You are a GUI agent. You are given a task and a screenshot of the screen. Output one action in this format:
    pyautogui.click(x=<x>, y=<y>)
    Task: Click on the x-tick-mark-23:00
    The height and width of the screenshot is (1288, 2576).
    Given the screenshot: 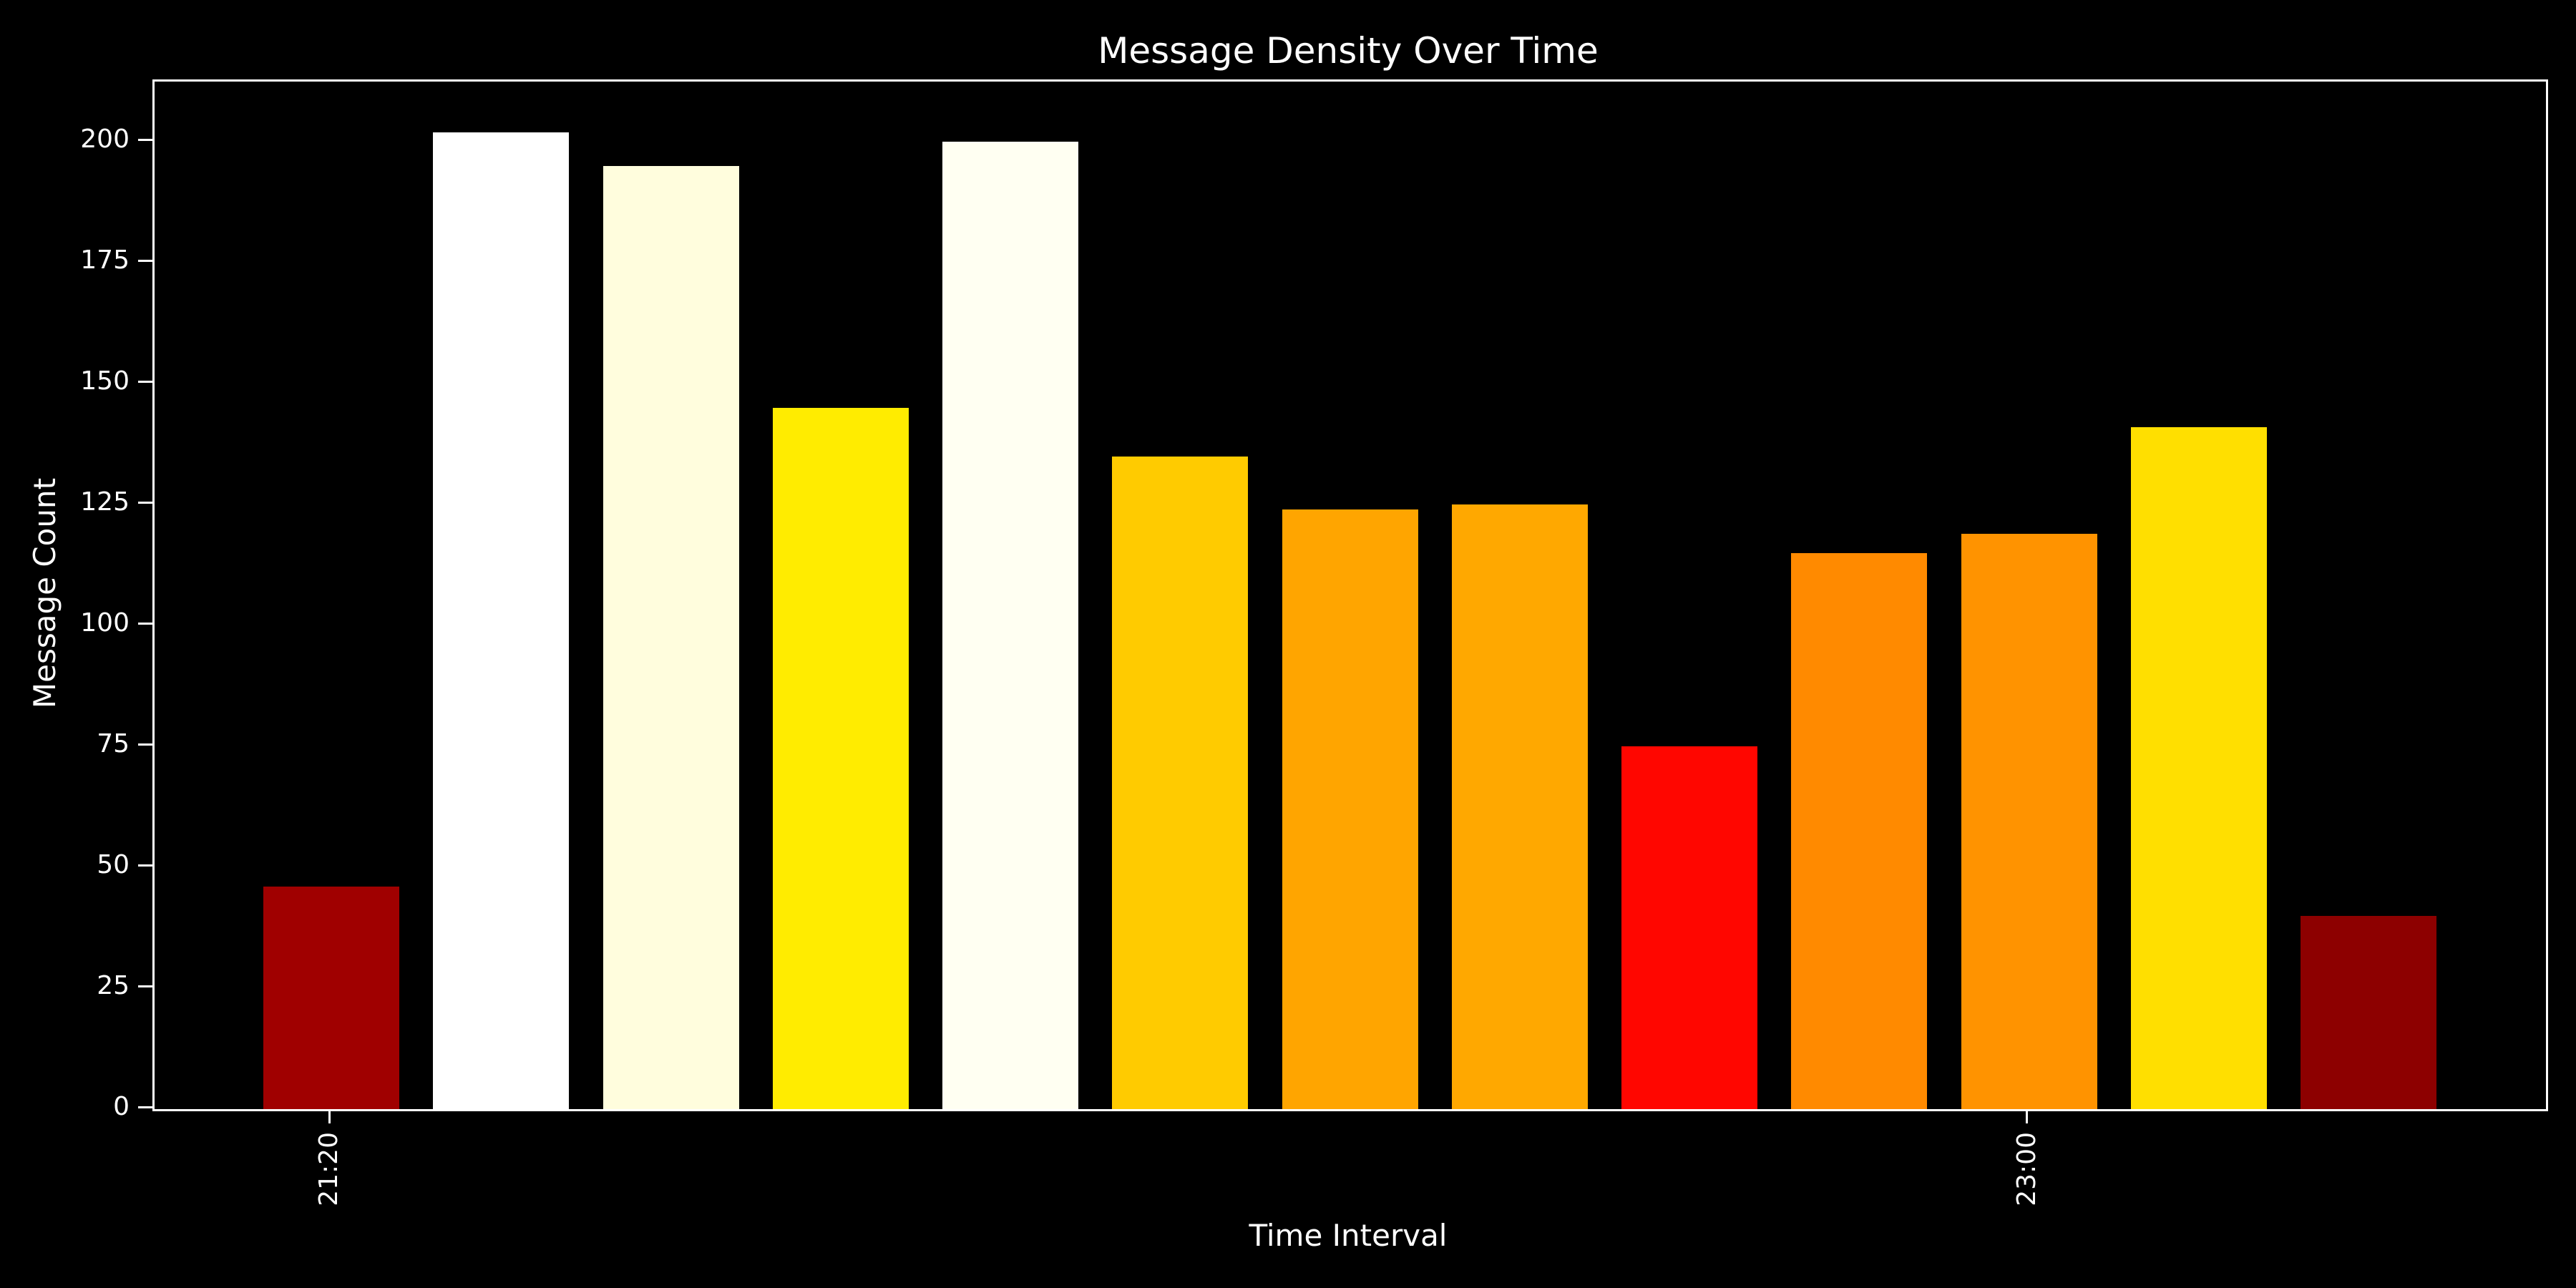 What is the action you would take?
    pyautogui.click(x=2027, y=1116)
    